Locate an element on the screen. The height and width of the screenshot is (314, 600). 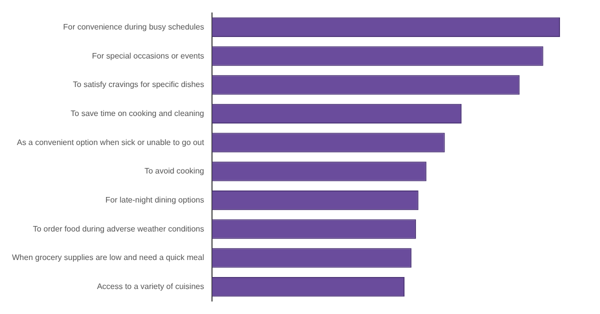
y-tick-label: As a convenient option when sick or unable to go out is located at coordinates (110, 142).